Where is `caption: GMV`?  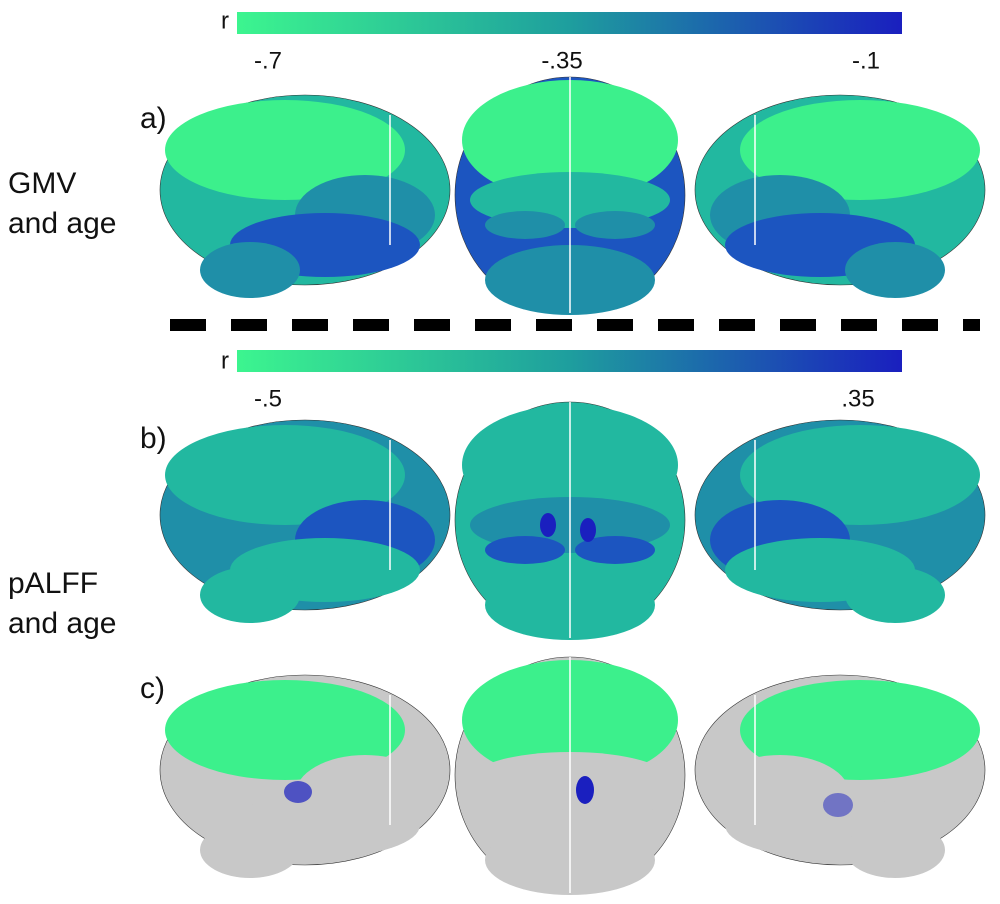 caption: GMV is located at coordinates (42, 183).